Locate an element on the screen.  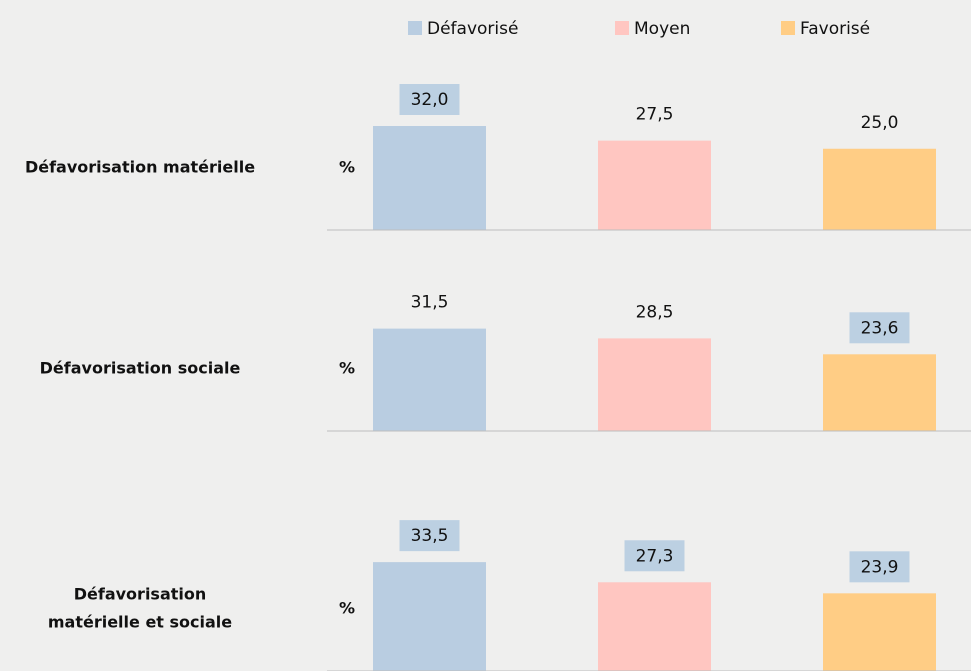
value-label: 27,3 is located at coordinates (655, 556).